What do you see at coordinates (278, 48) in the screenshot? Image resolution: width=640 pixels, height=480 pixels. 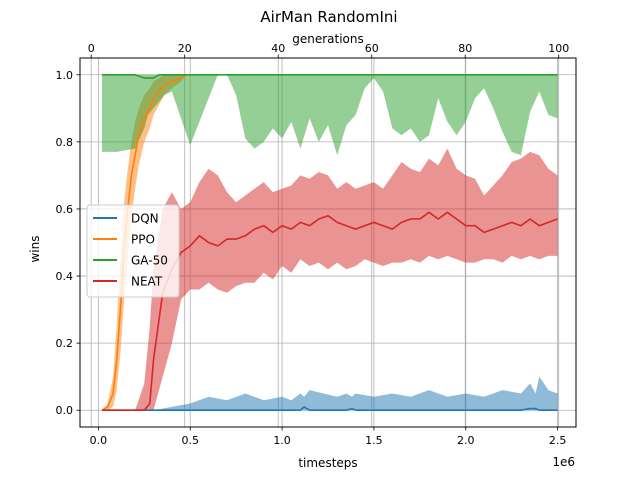 I see `top-tick-label: 40` at bounding box center [278, 48].